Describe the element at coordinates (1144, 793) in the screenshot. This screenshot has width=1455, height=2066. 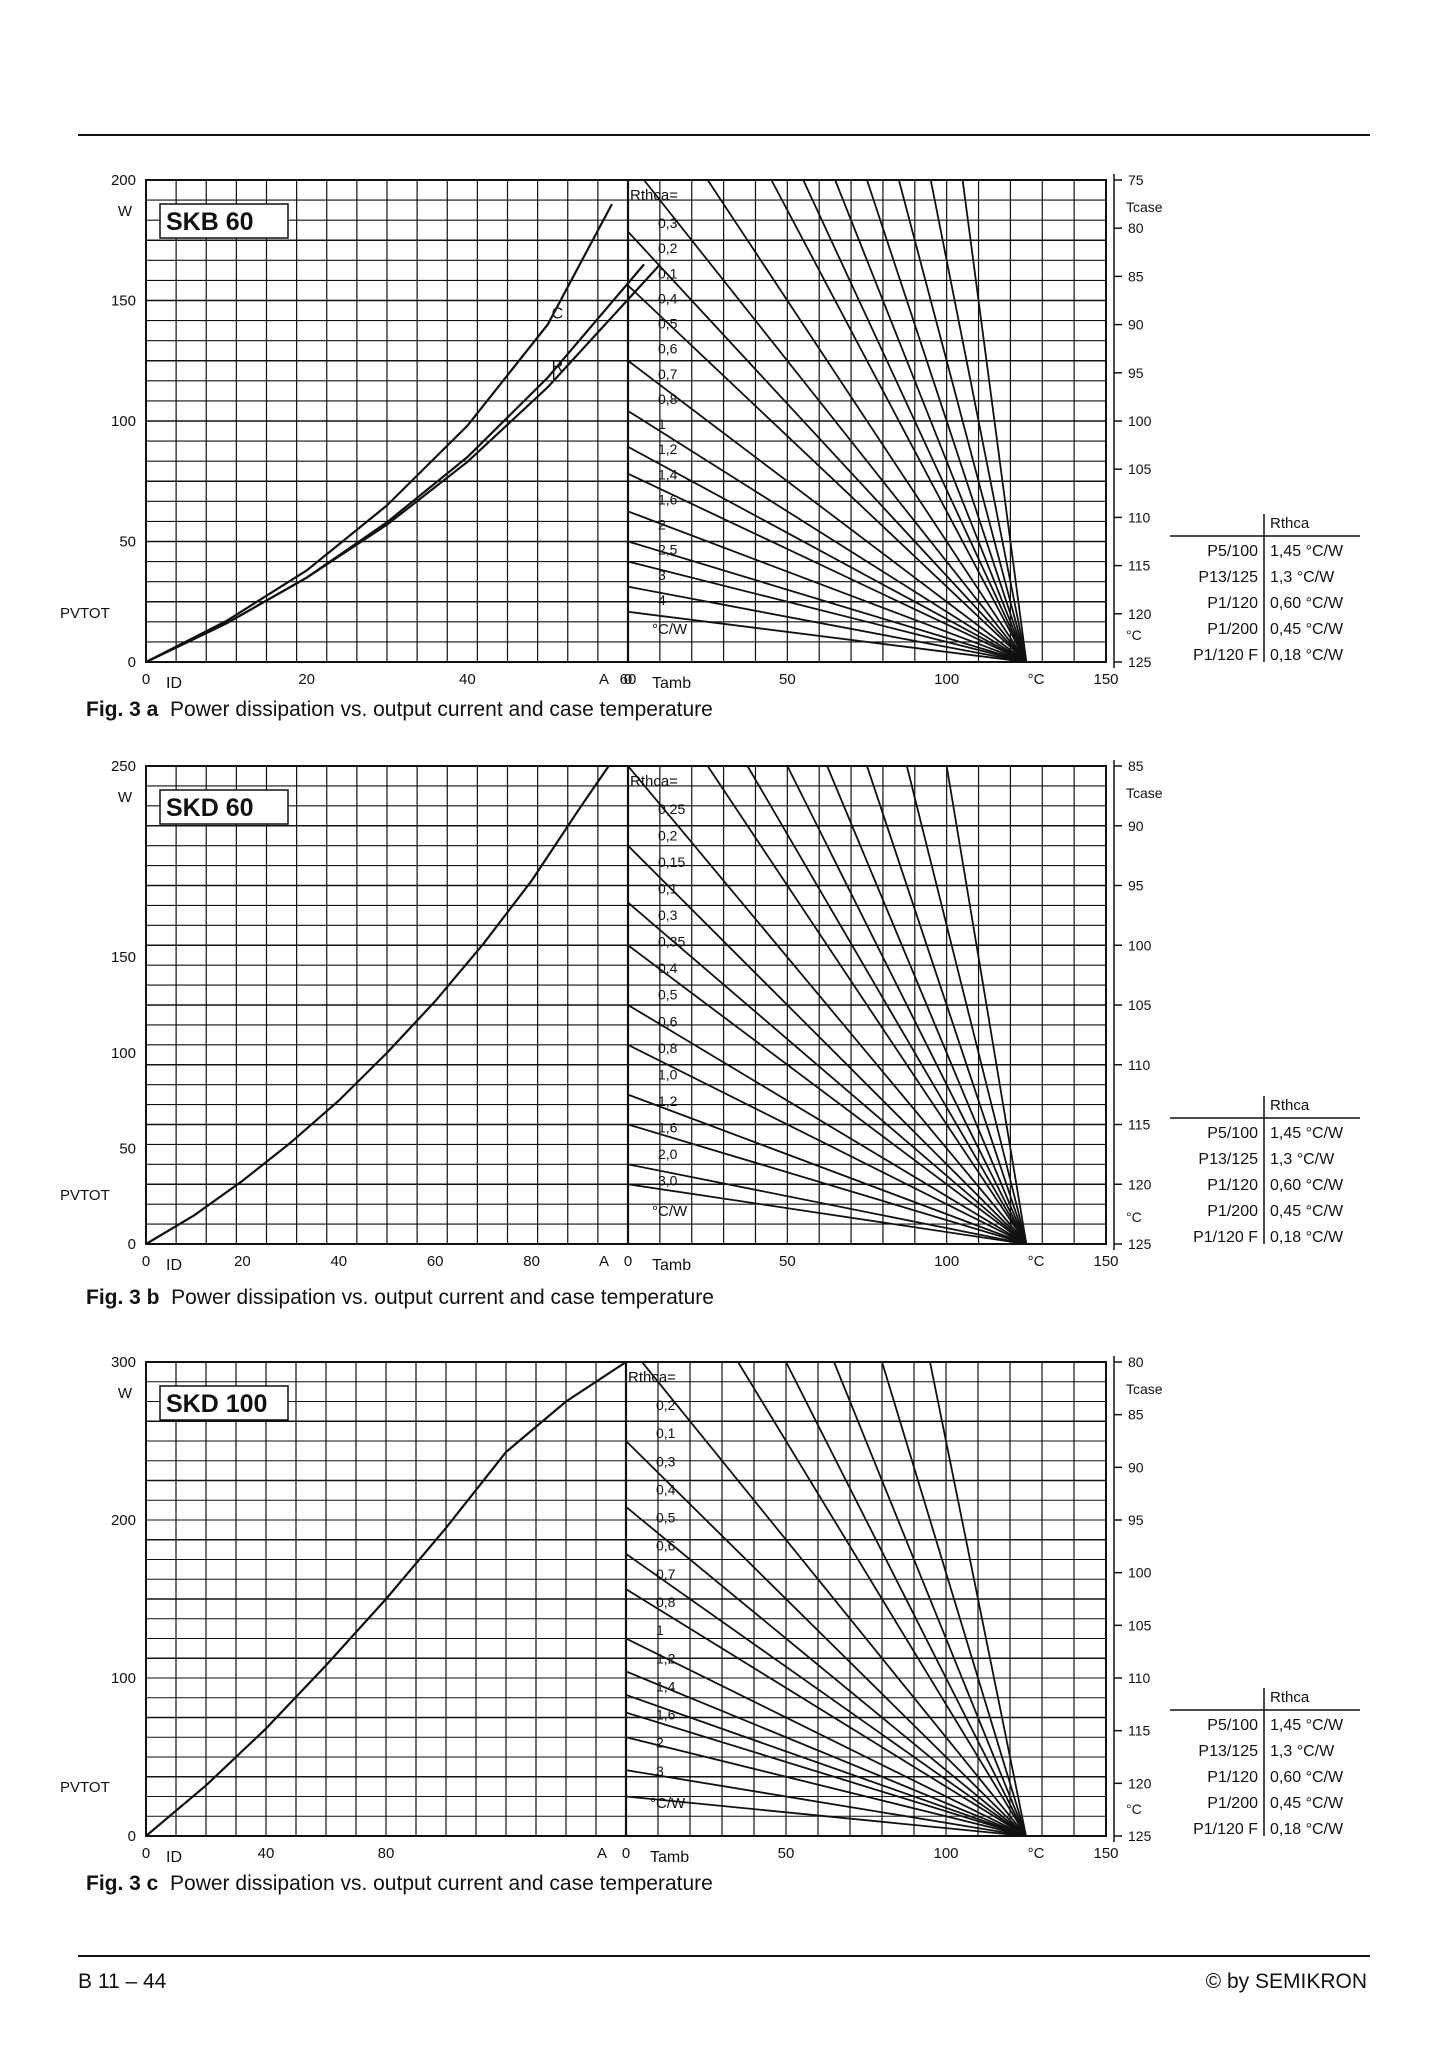
I see `case-axis-label: Tcase` at that location.